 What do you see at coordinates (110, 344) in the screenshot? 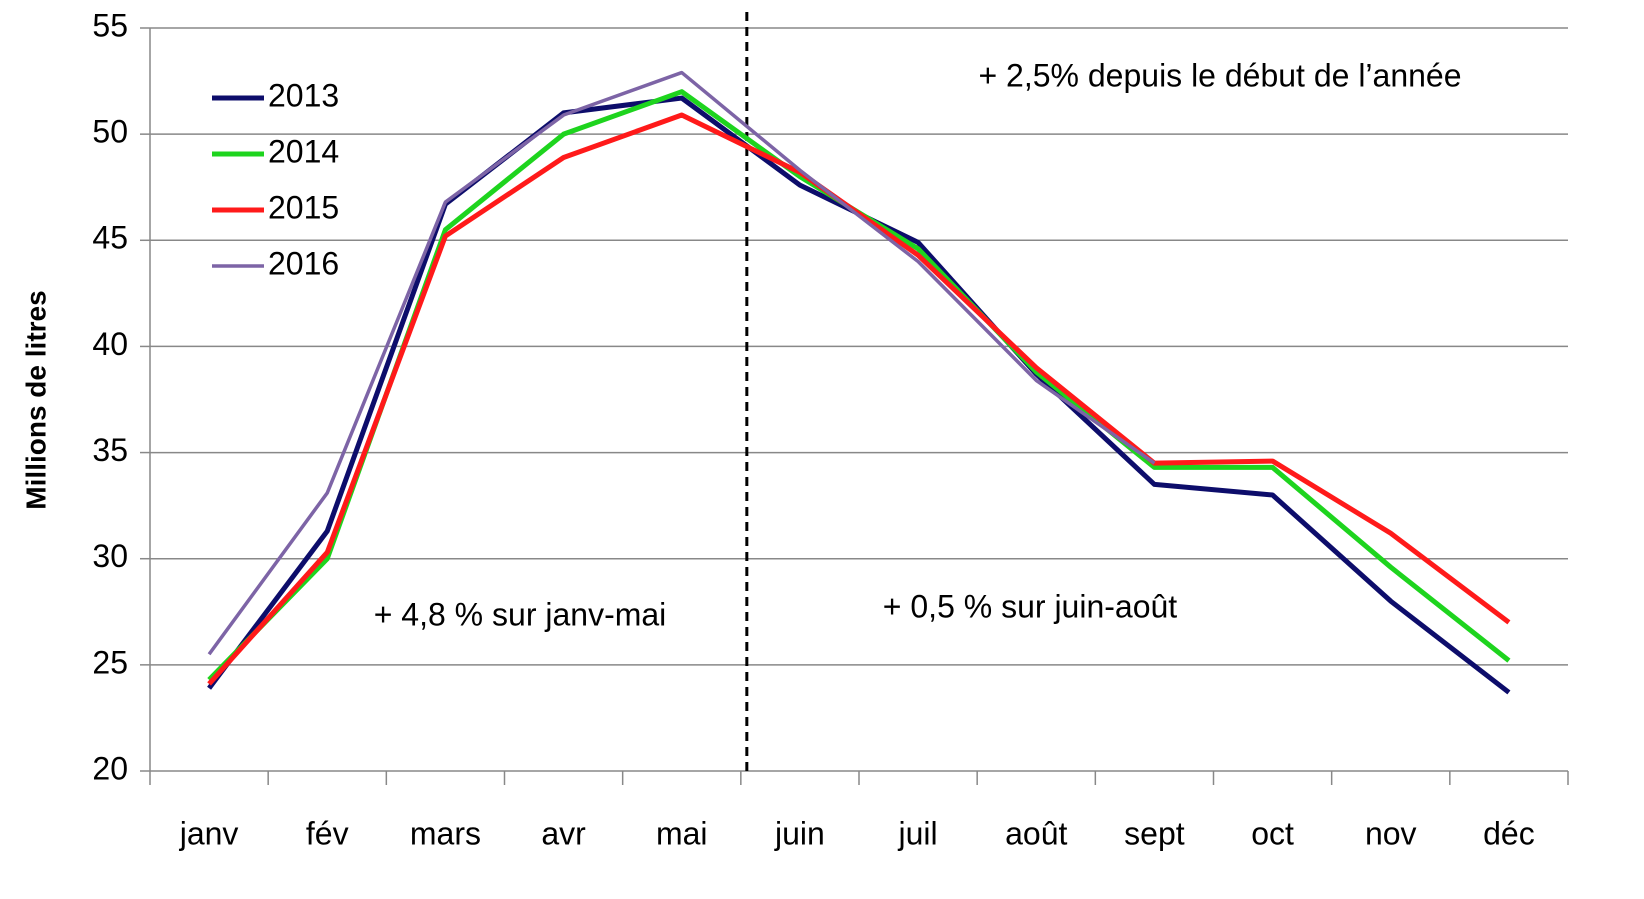
I see `y-tick-label: 40` at bounding box center [110, 344].